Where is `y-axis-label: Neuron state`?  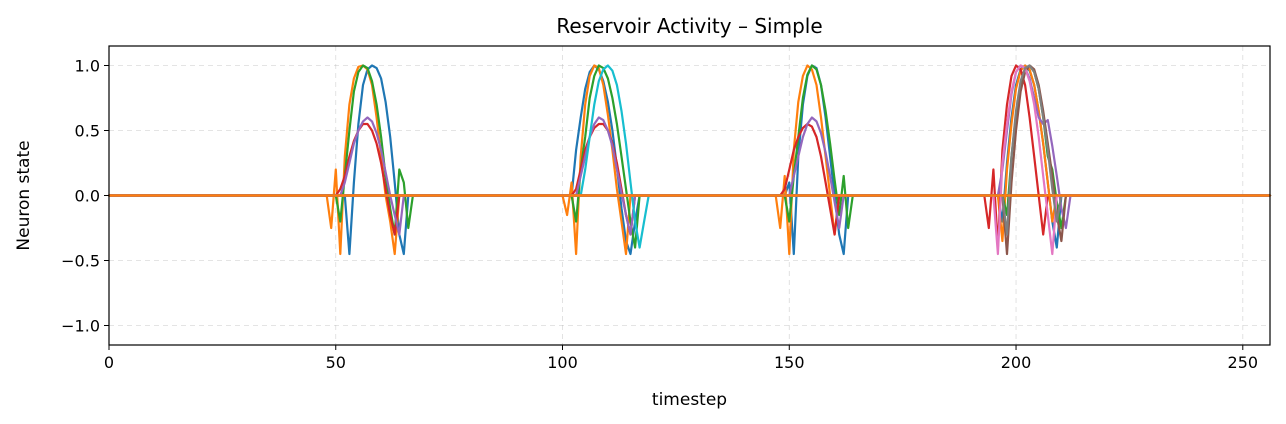
y-axis-label: Neuron state is located at coordinates (24, 195).